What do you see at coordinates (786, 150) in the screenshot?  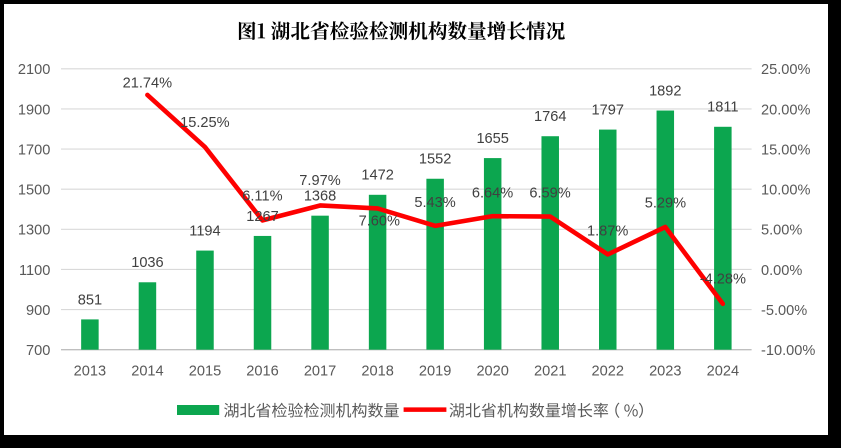 I see `svg-text: 15.00%` at bounding box center [786, 150].